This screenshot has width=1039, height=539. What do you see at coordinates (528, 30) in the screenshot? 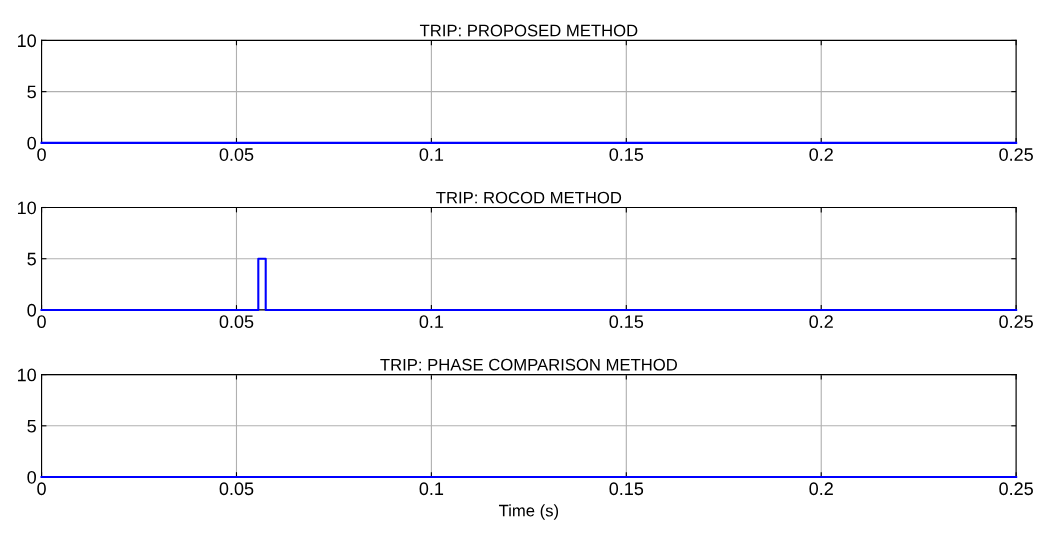
I see `chart-title: TRIP: PROPOSED METHOD` at bounding box center [528, 30].